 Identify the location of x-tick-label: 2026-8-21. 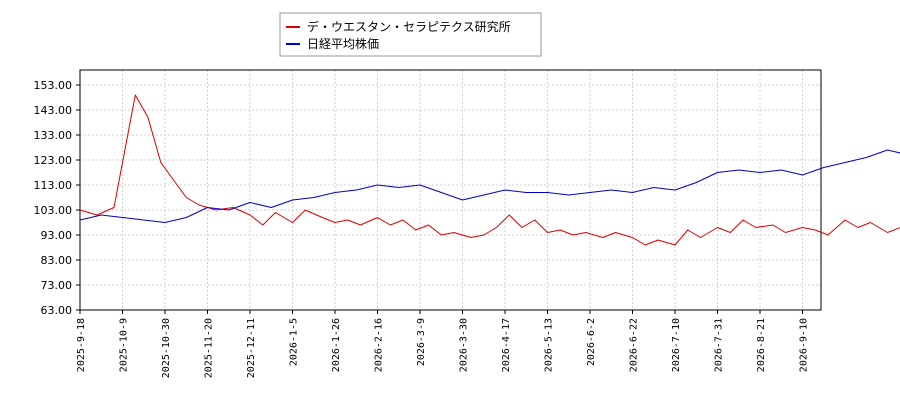
(761, 345).